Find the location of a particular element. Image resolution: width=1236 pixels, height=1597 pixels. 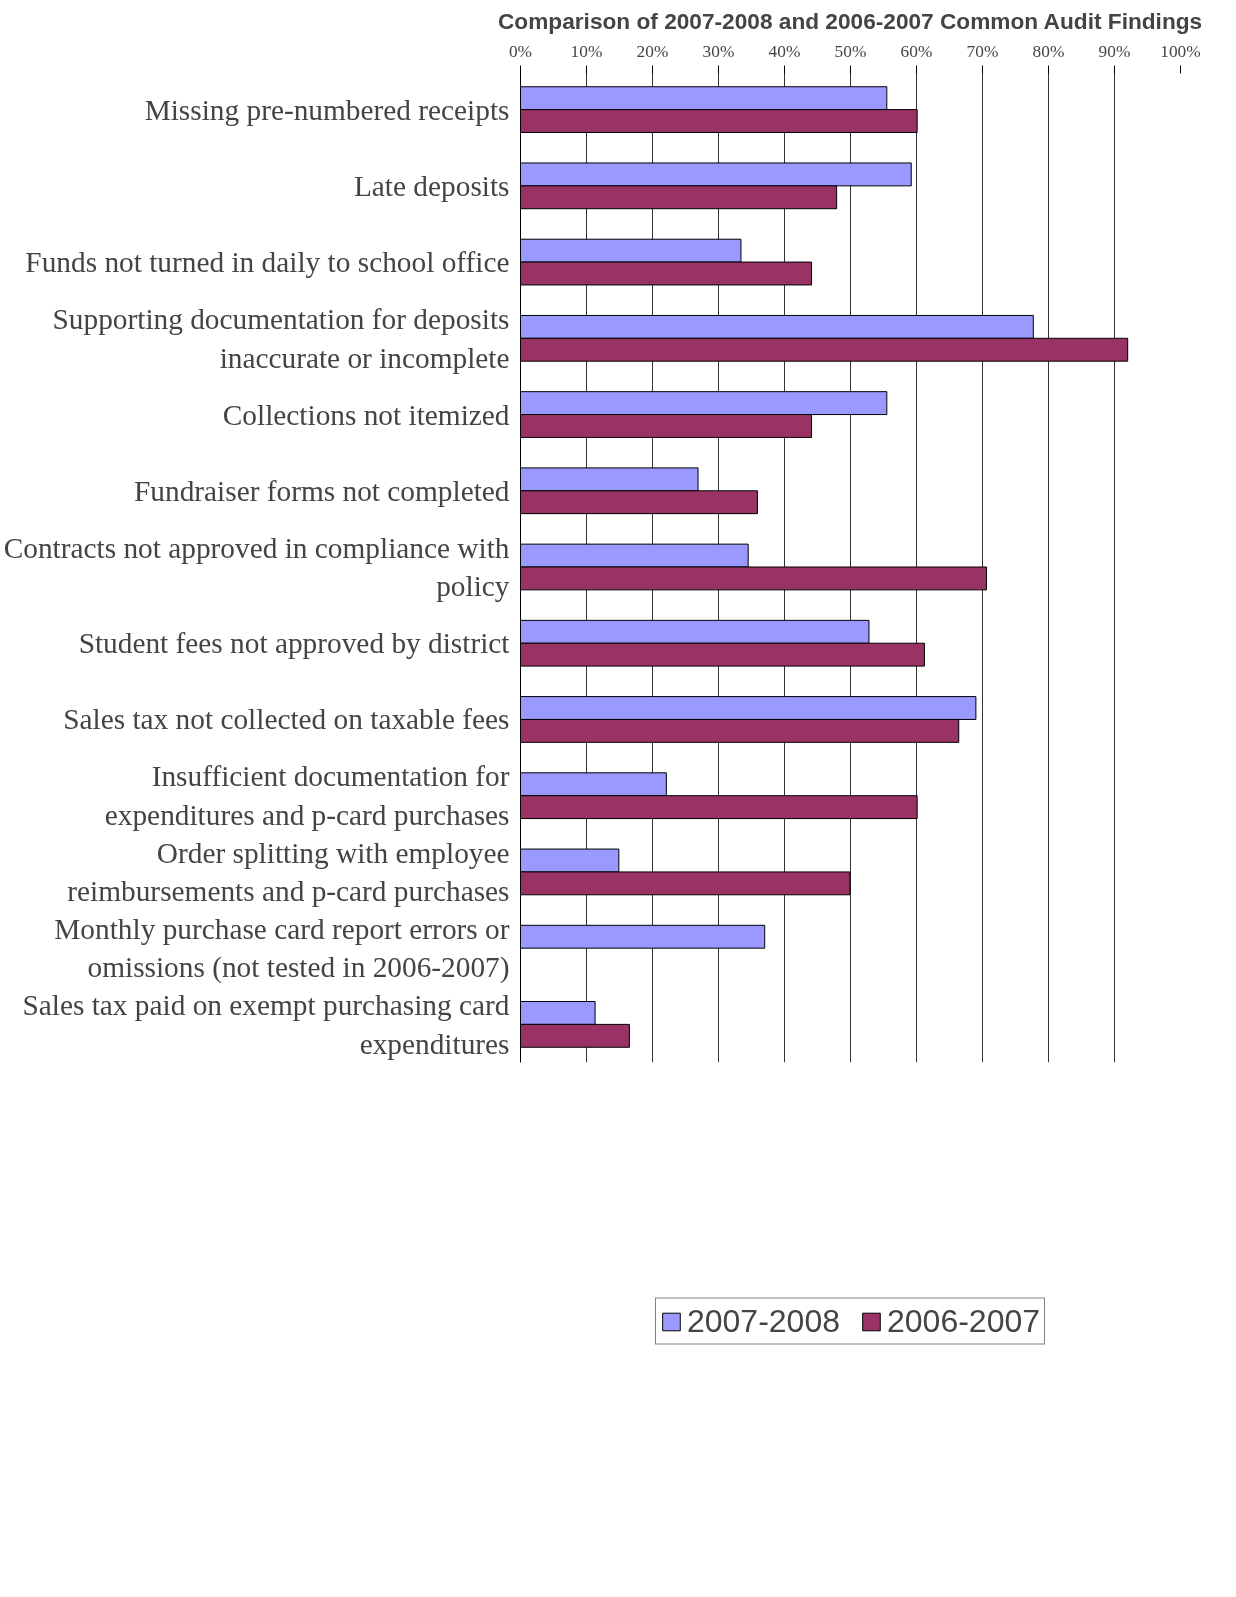

y-tick-label: Supporting documentation for deposits inaccurate or incomplete is located at coordinates (281, 338).